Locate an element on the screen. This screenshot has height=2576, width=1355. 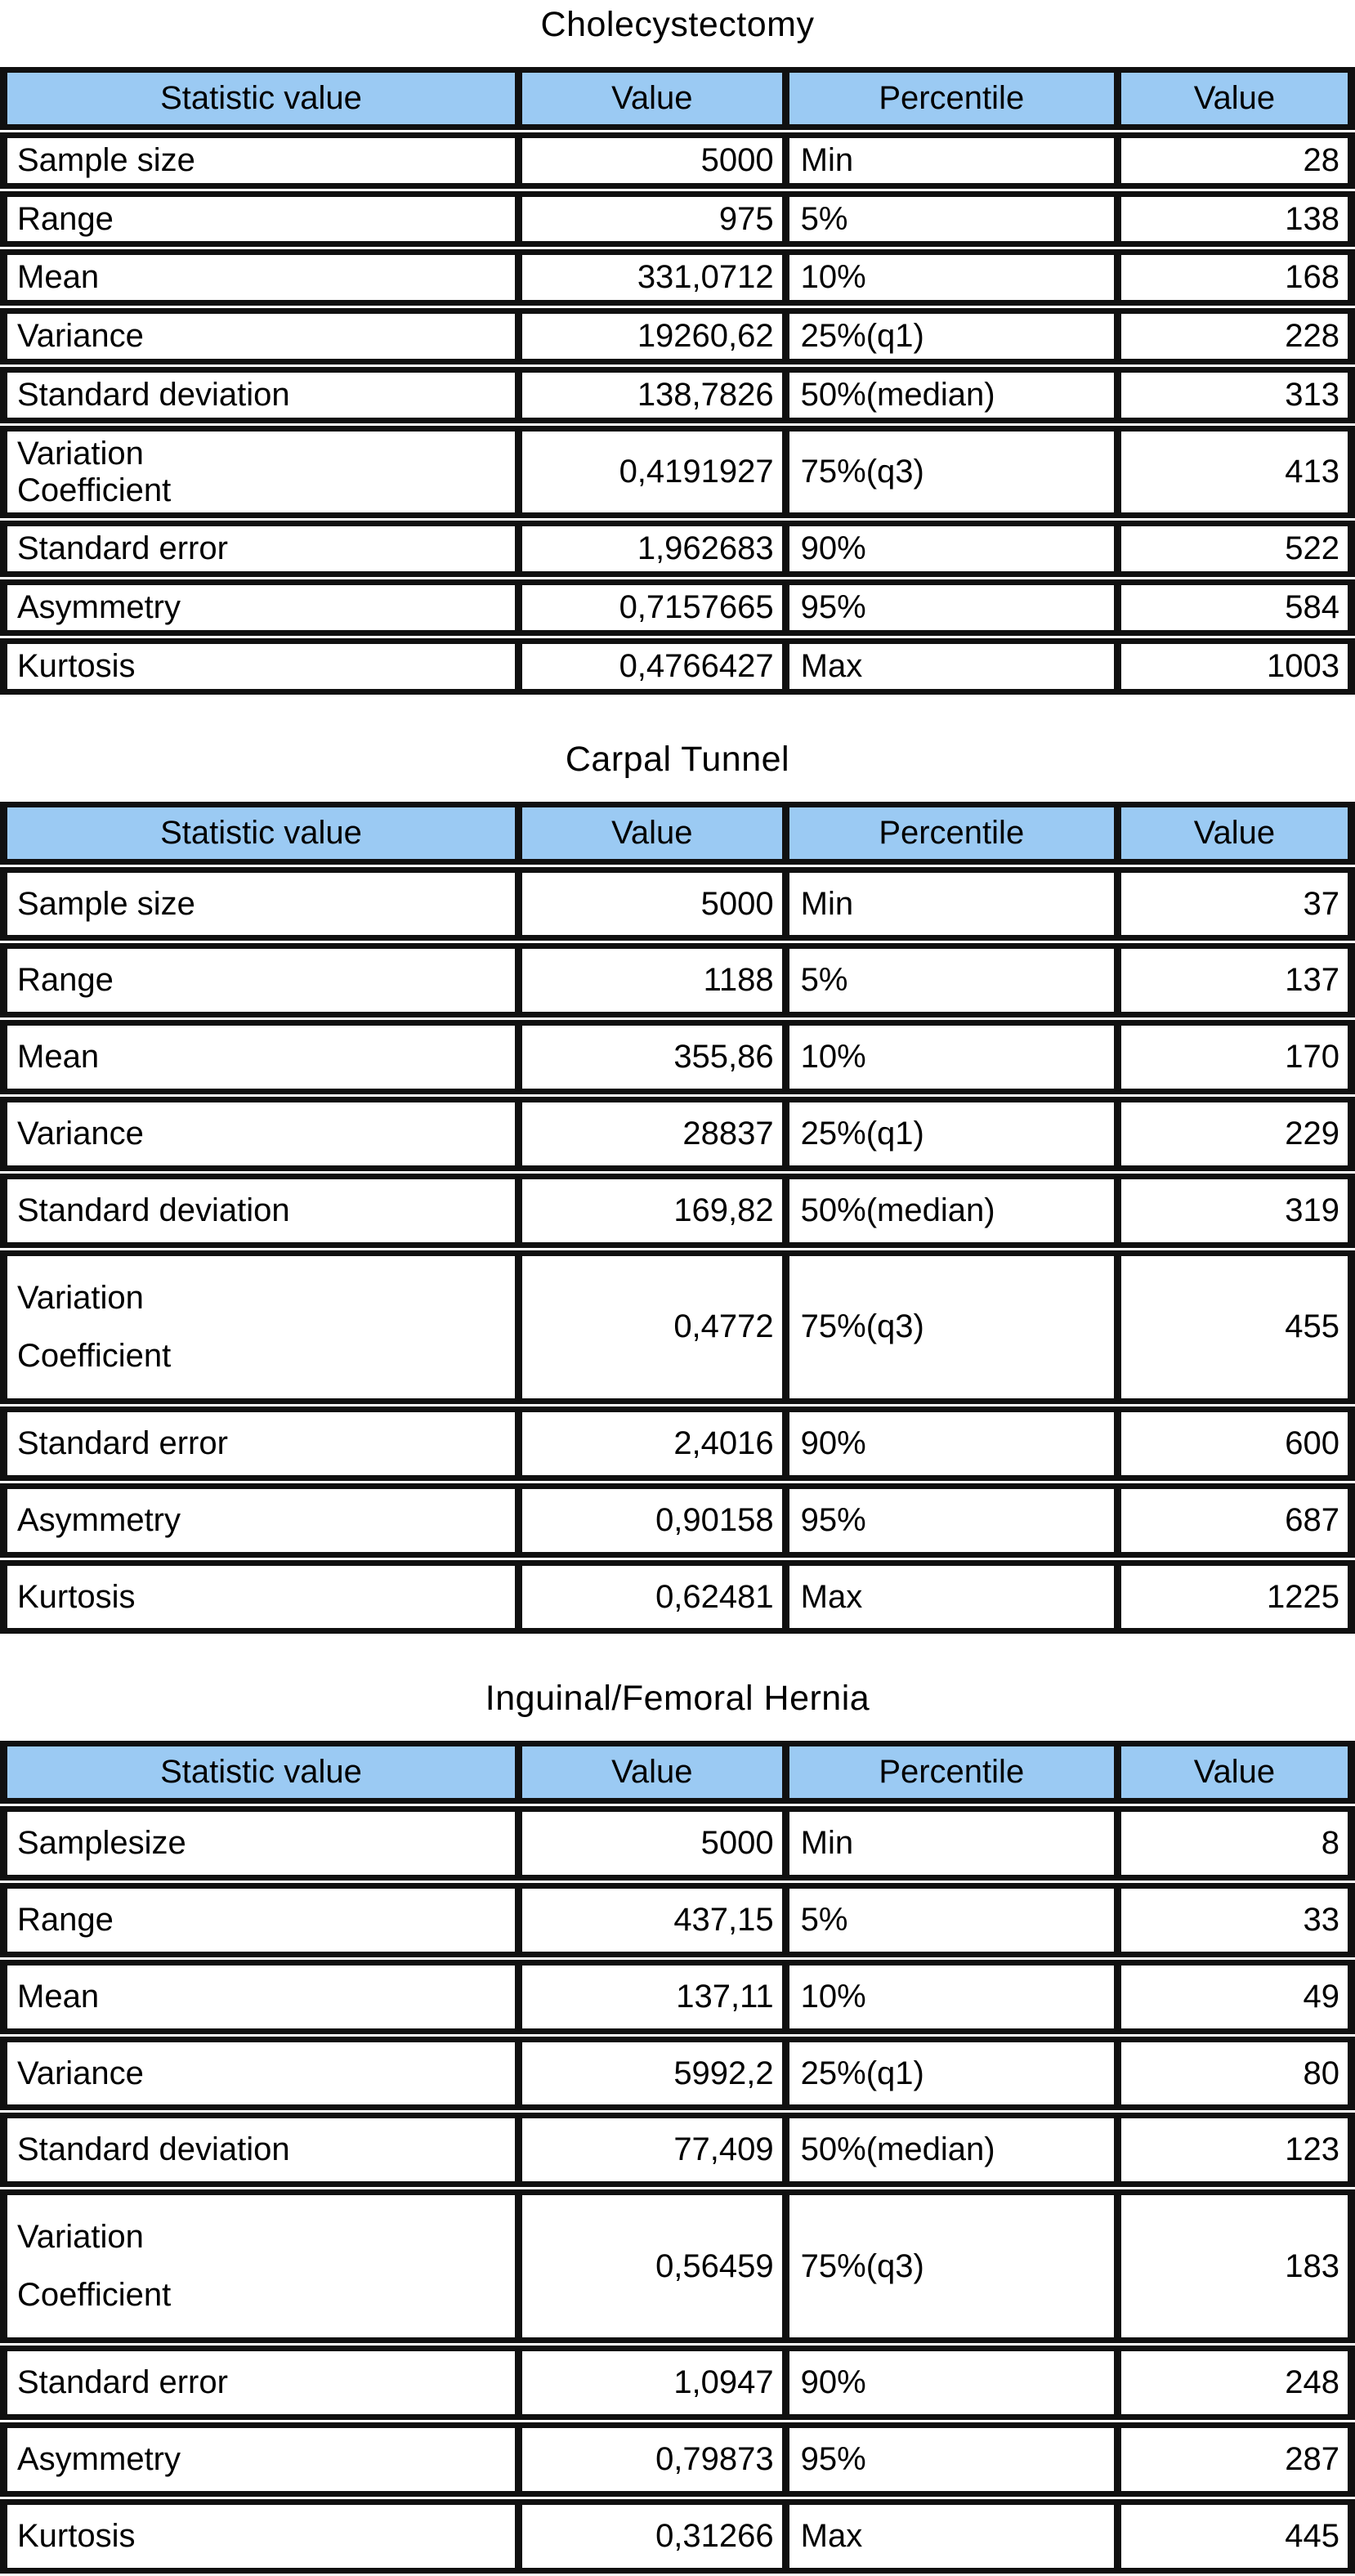
stat-value-cell: 0,7157665 is located at coordinates (649, 607).